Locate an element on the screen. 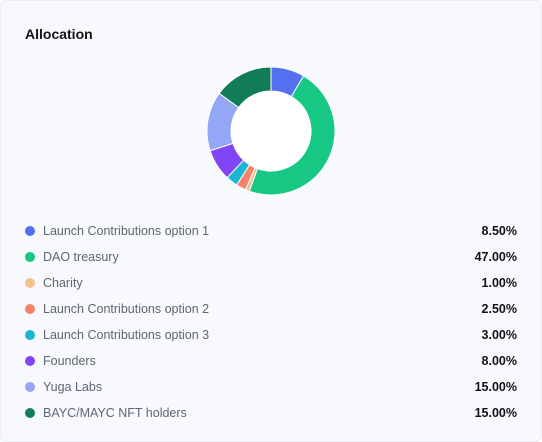 The image size is (542, 442). legend-label: Launch Contributions option 1 is located at coordinates (262, 231).